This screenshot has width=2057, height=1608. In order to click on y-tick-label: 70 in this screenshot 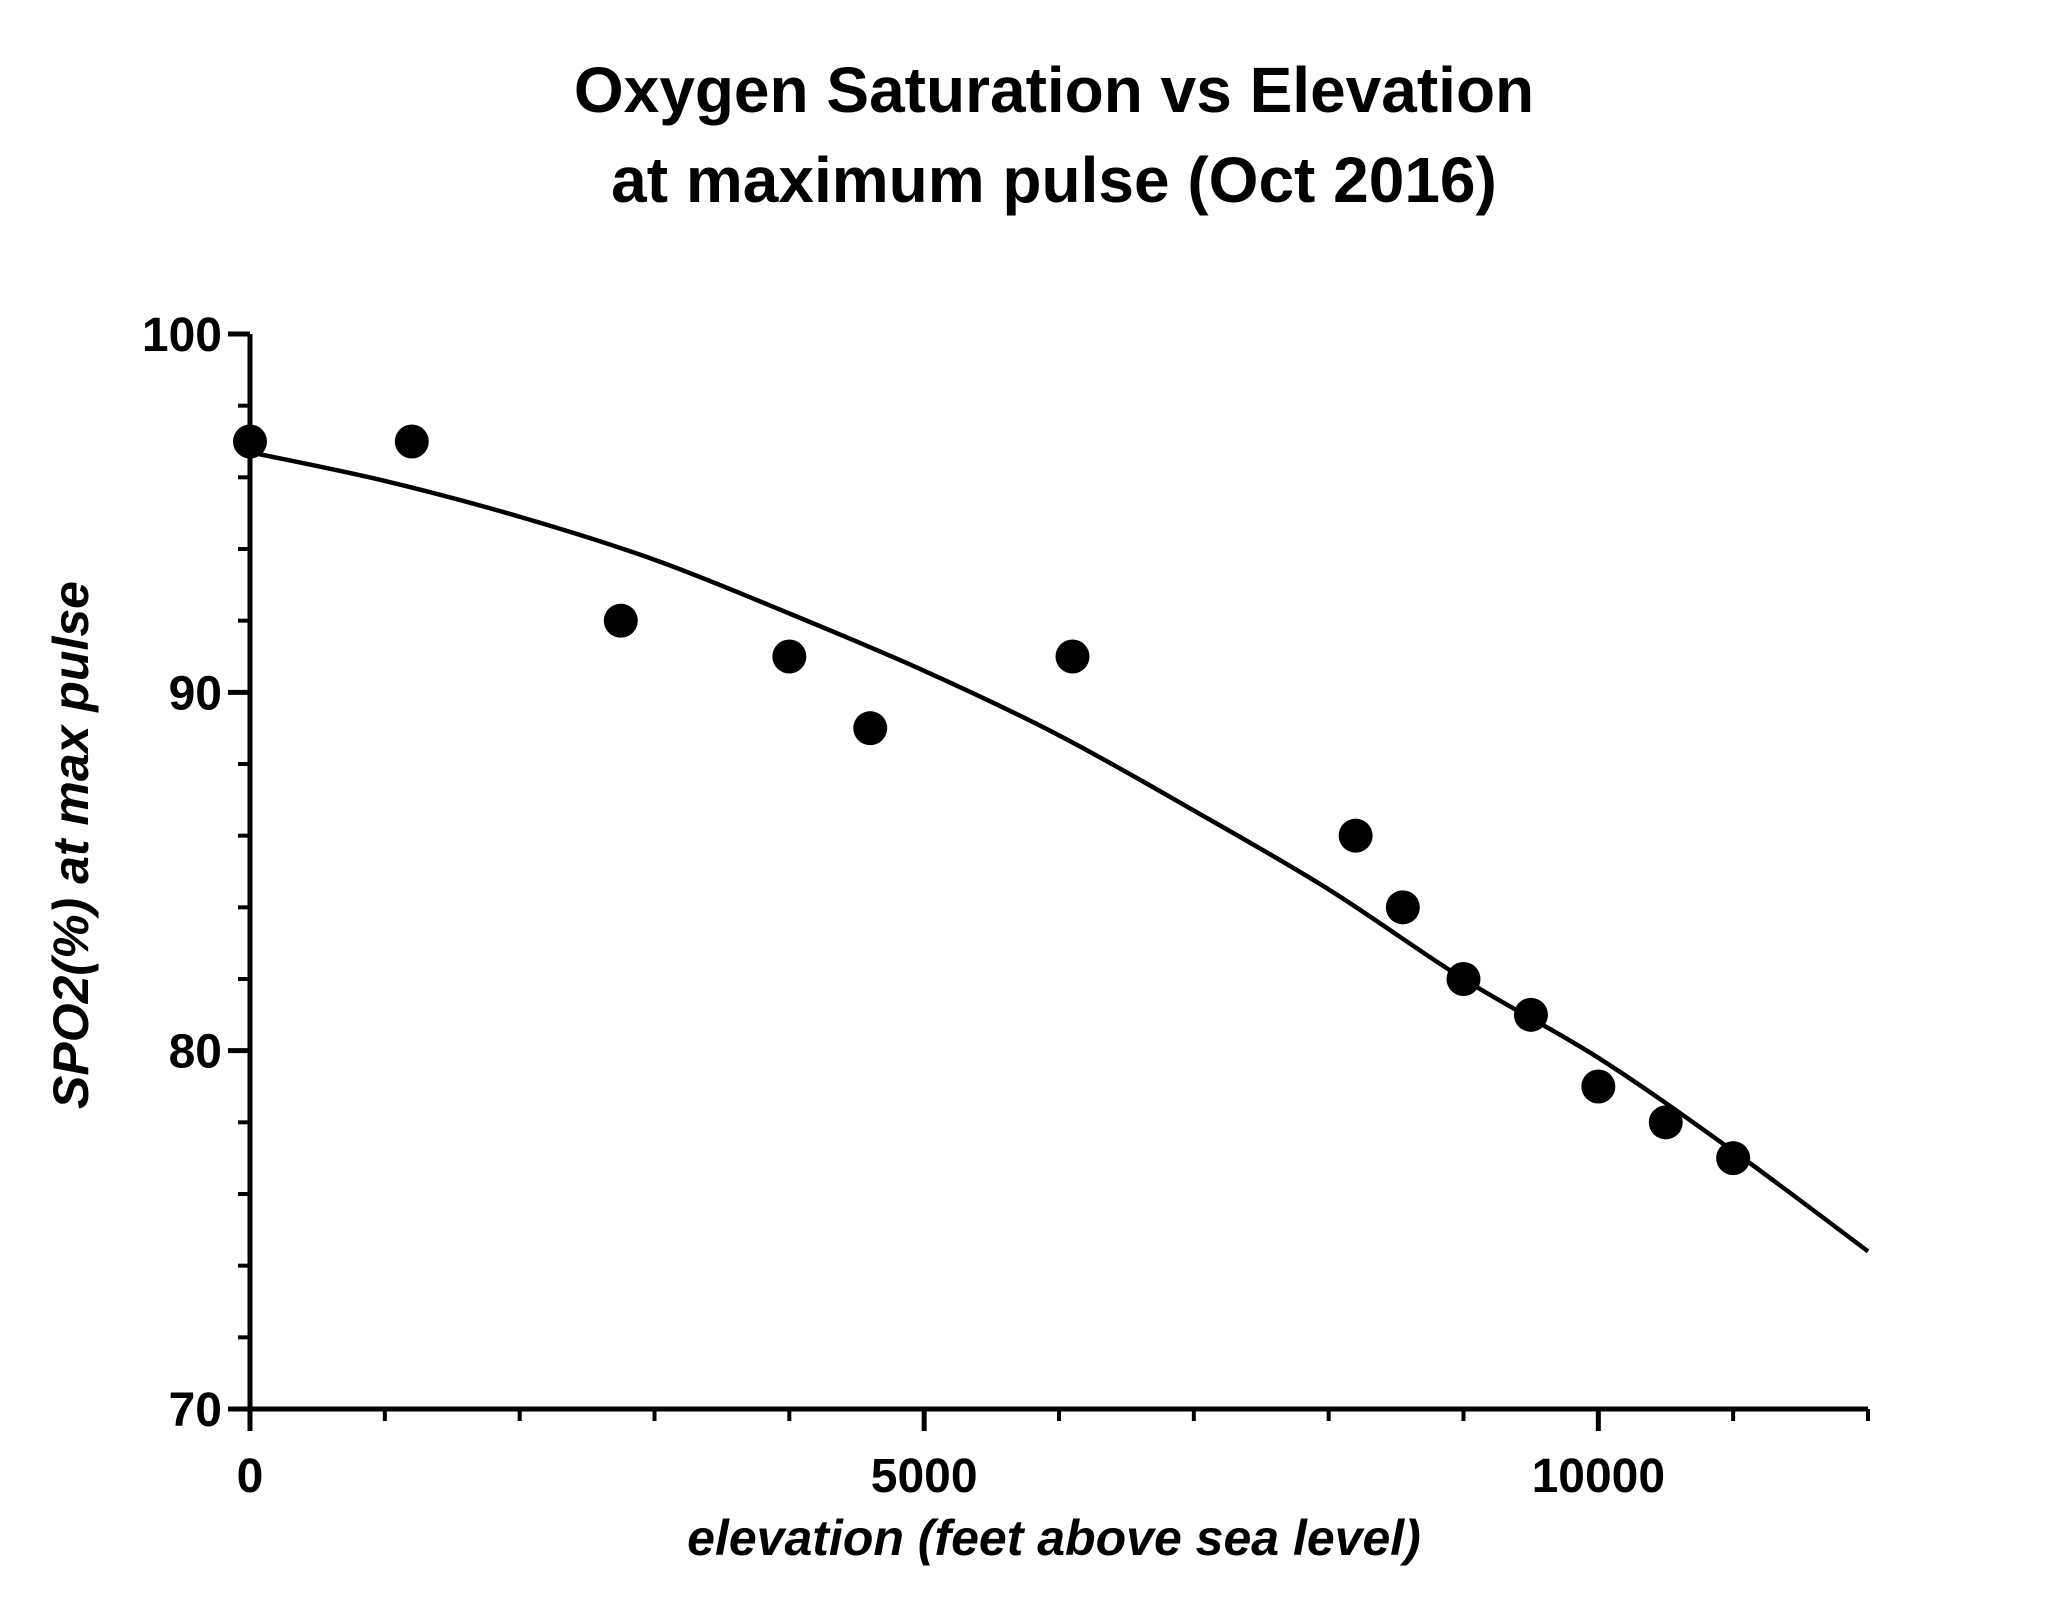, I will do `click(195, 1410)`.